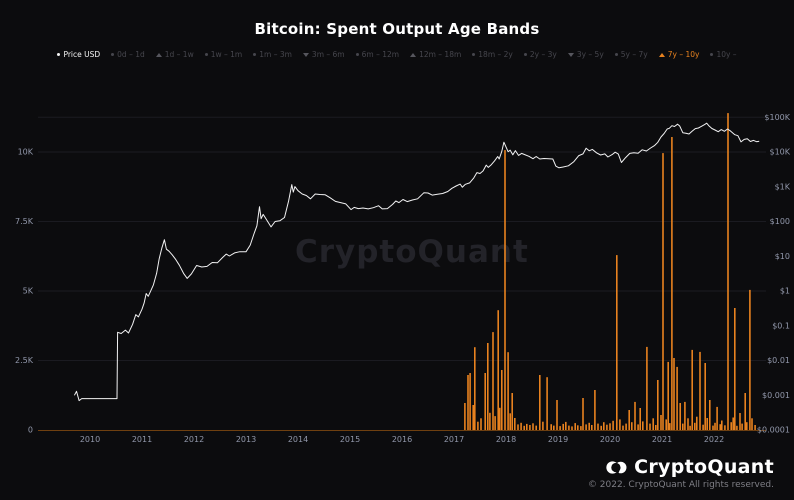 The image size is (794, 500). What do you see at coordinates (131, 54) in the screenshot?
I see `legend-item-label: 0d – 1d` at bounding box center [131, 54].